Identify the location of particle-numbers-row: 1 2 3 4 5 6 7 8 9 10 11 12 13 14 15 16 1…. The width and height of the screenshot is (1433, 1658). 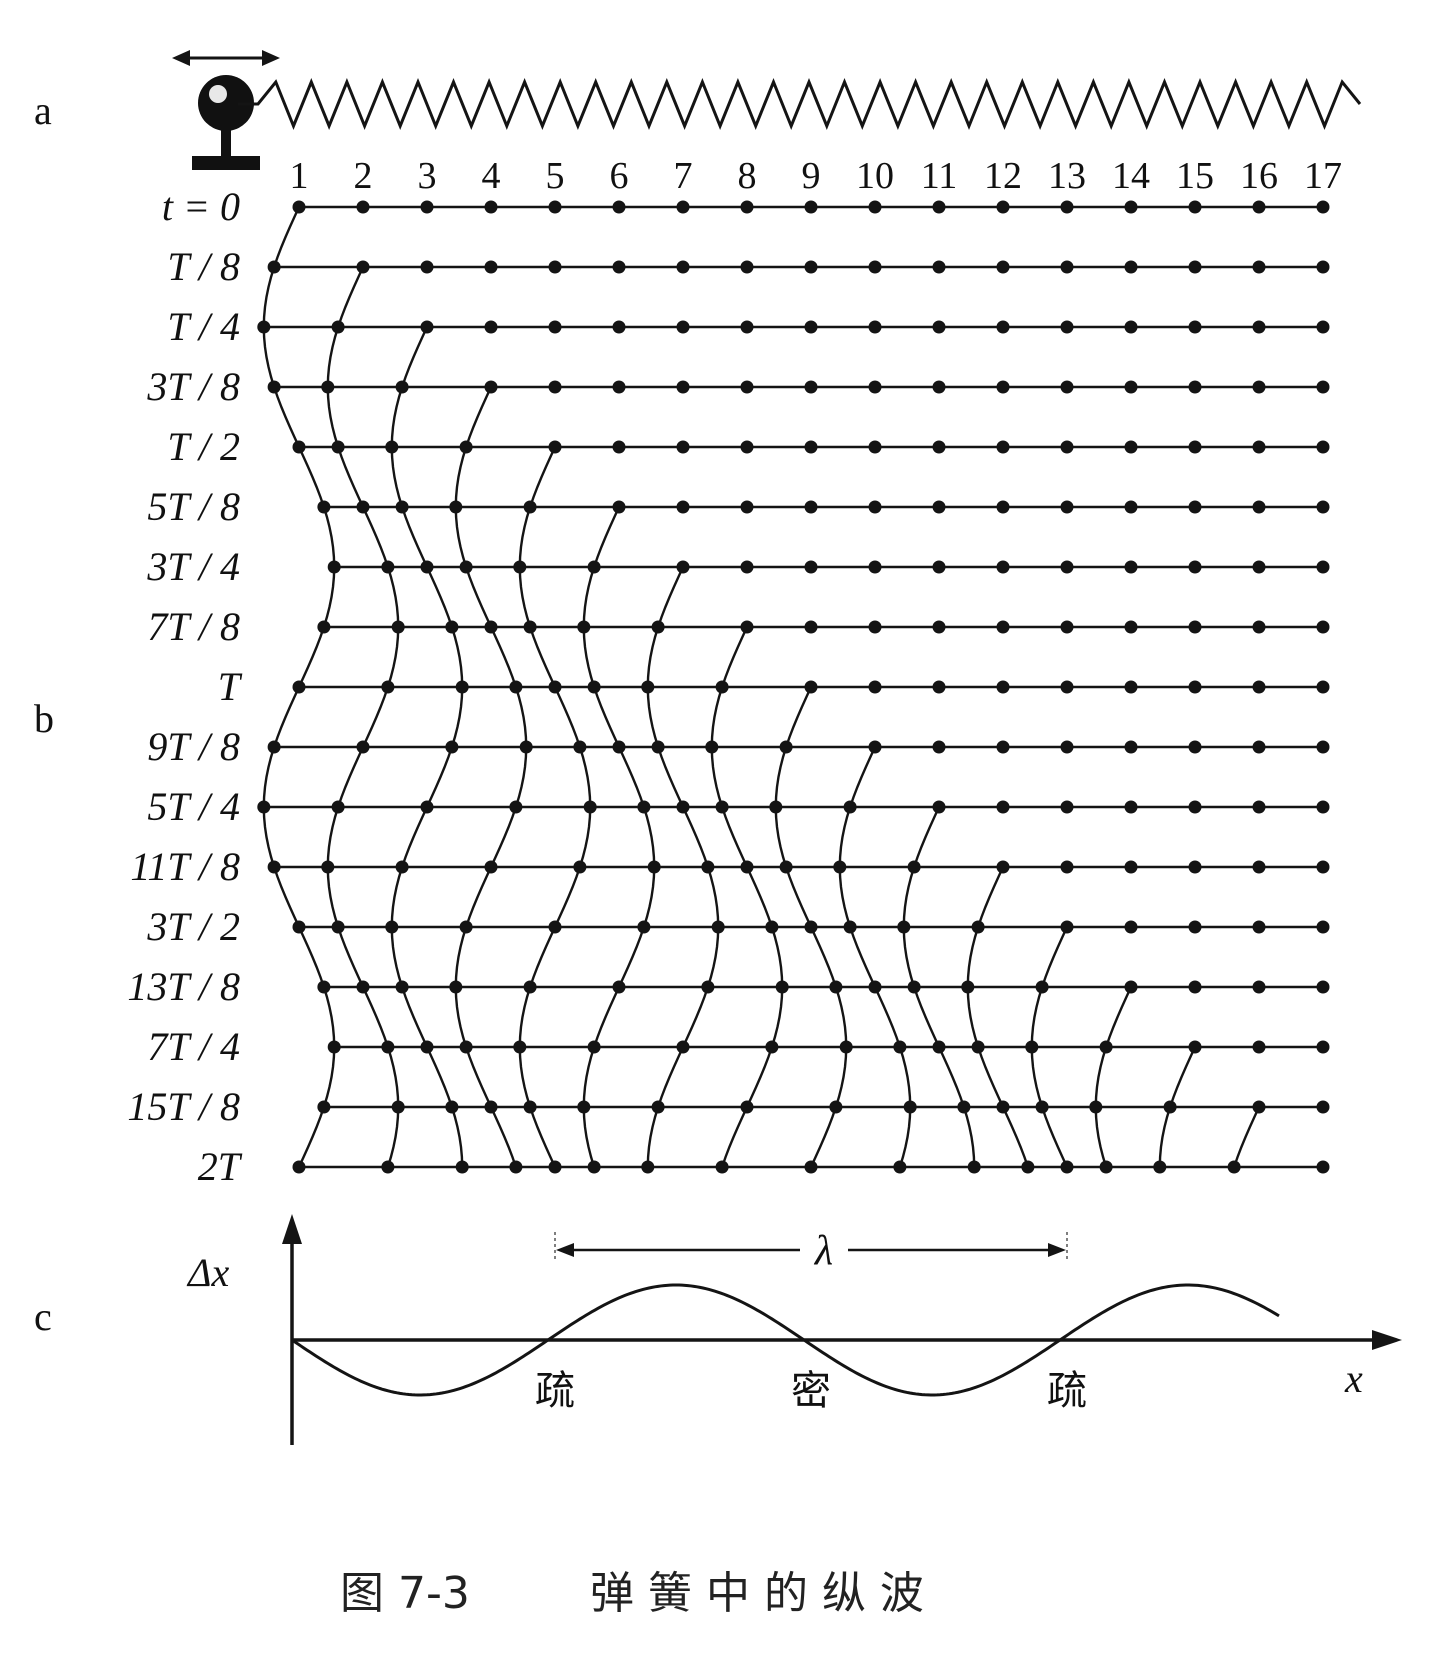
(816, 176).